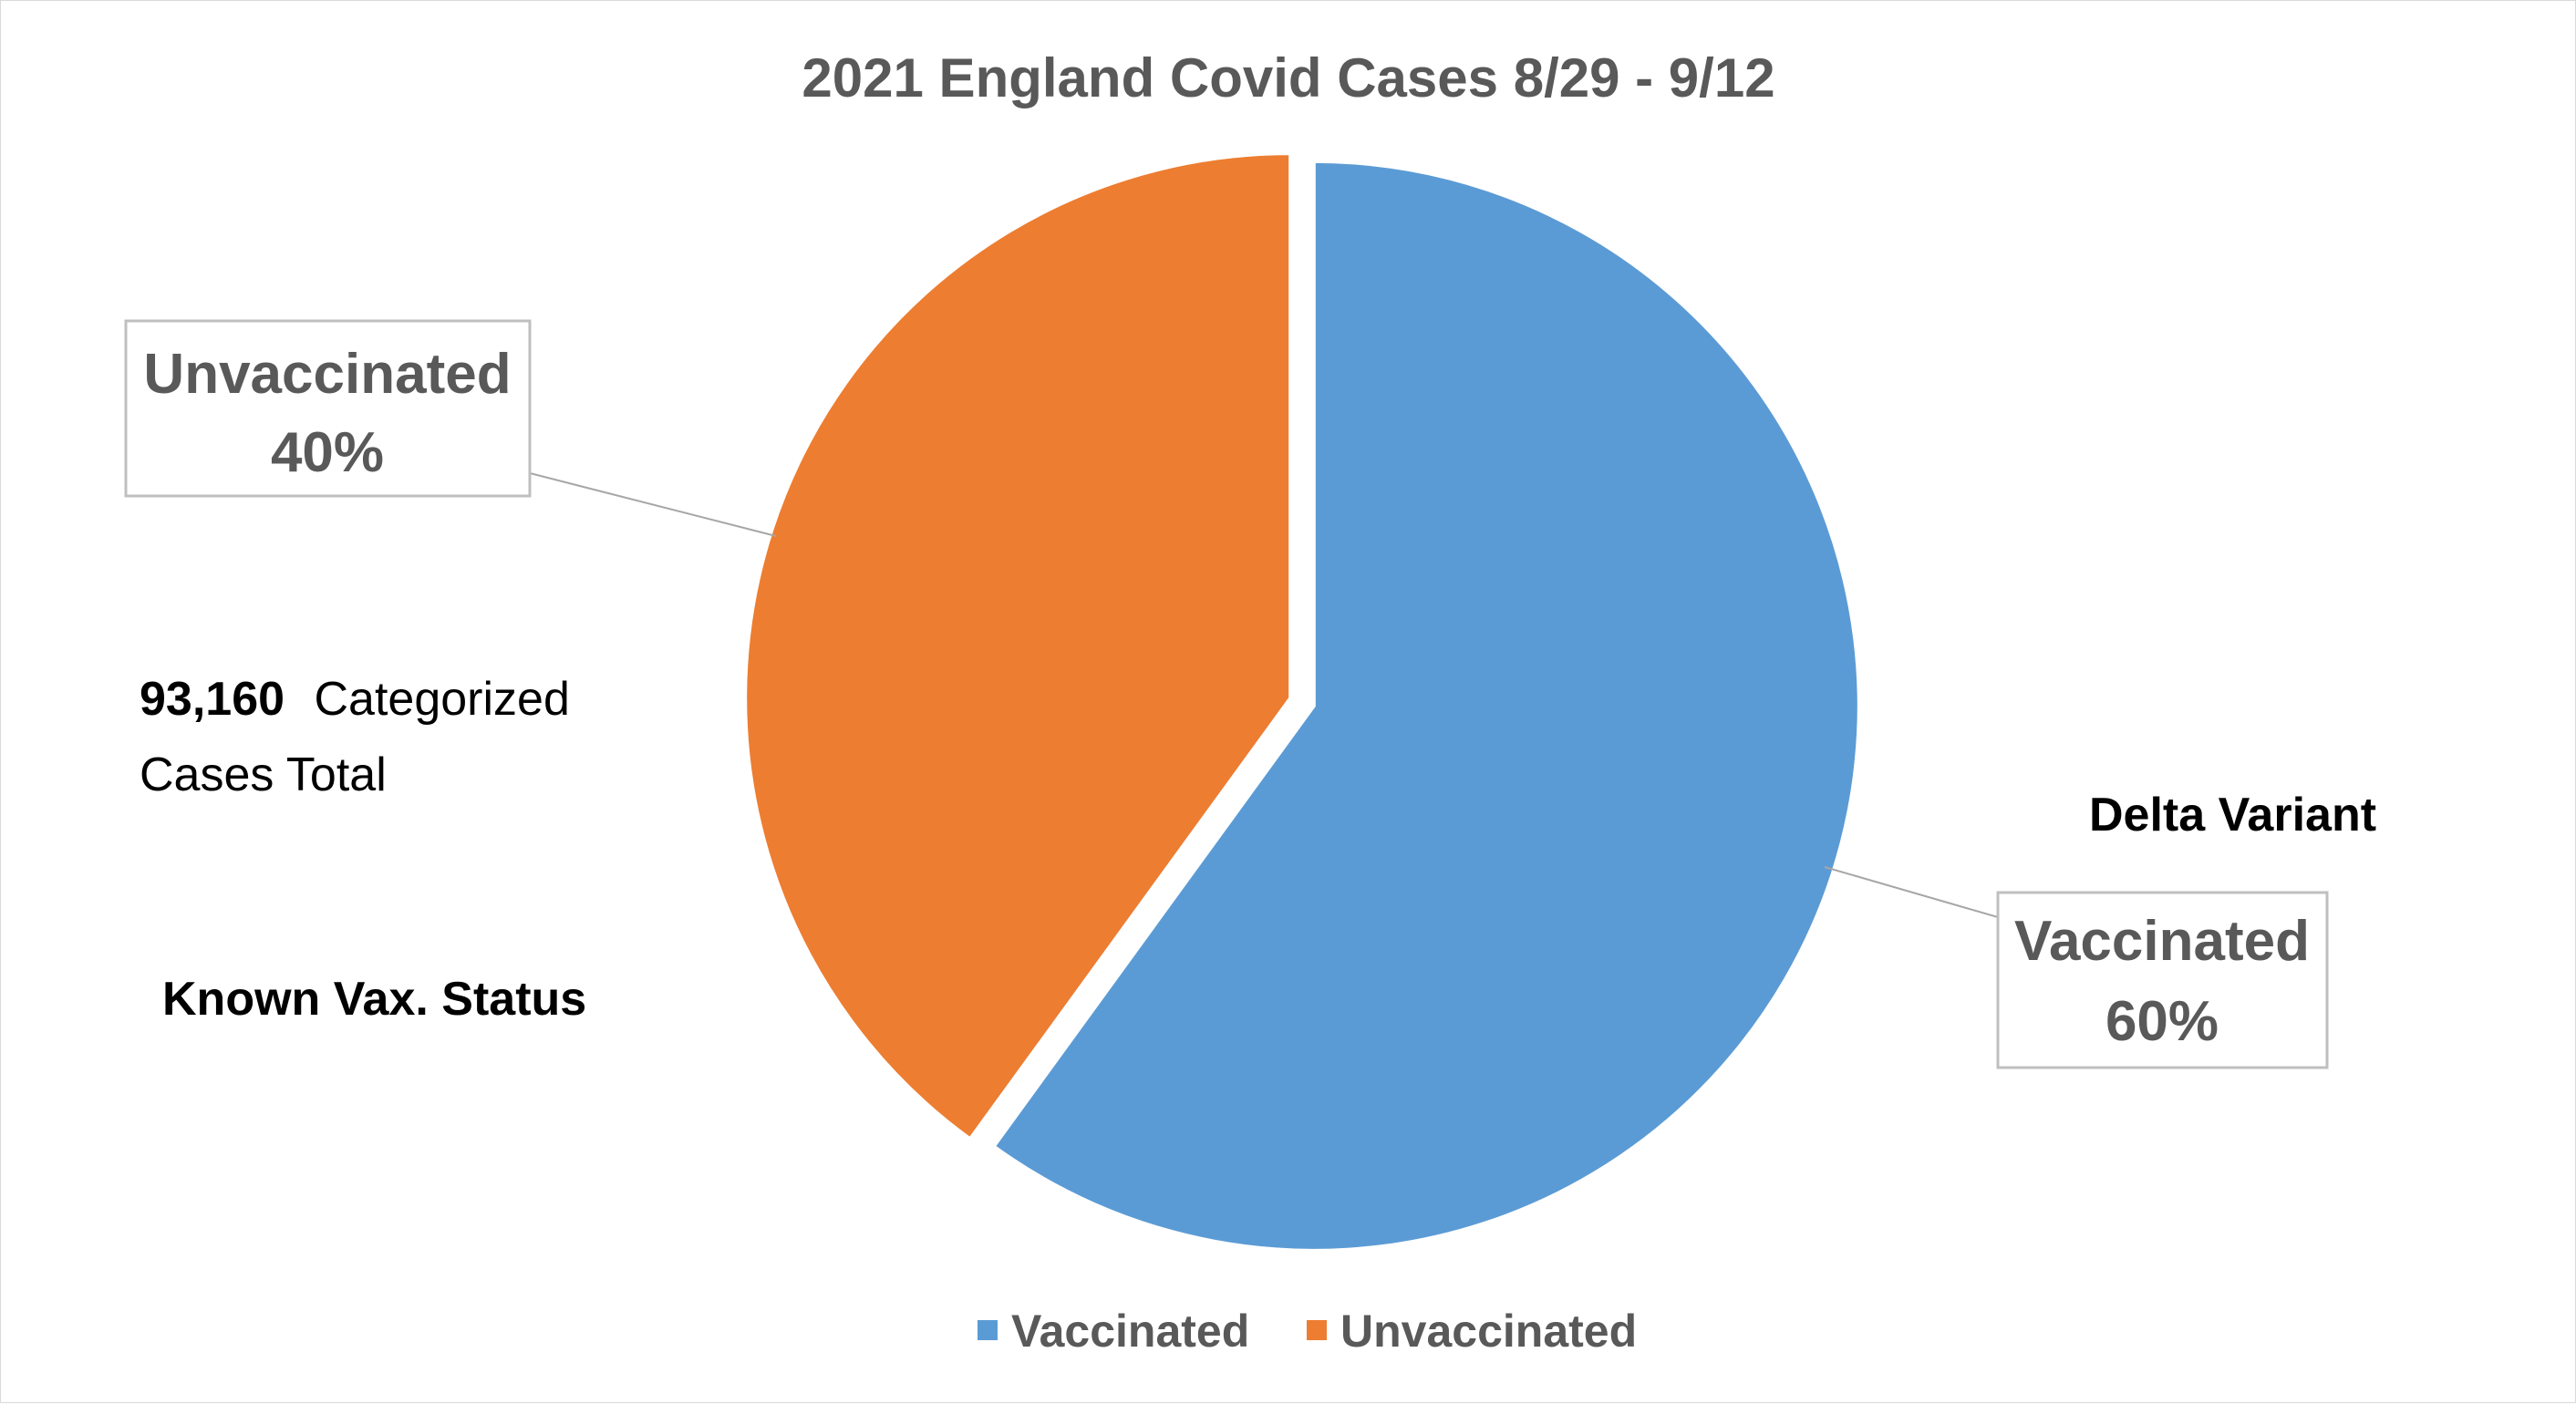 The image size is (2576, 1404). I want to click on legend-label-unvaccinated: Unvaccinated, so click(1488, 1331).